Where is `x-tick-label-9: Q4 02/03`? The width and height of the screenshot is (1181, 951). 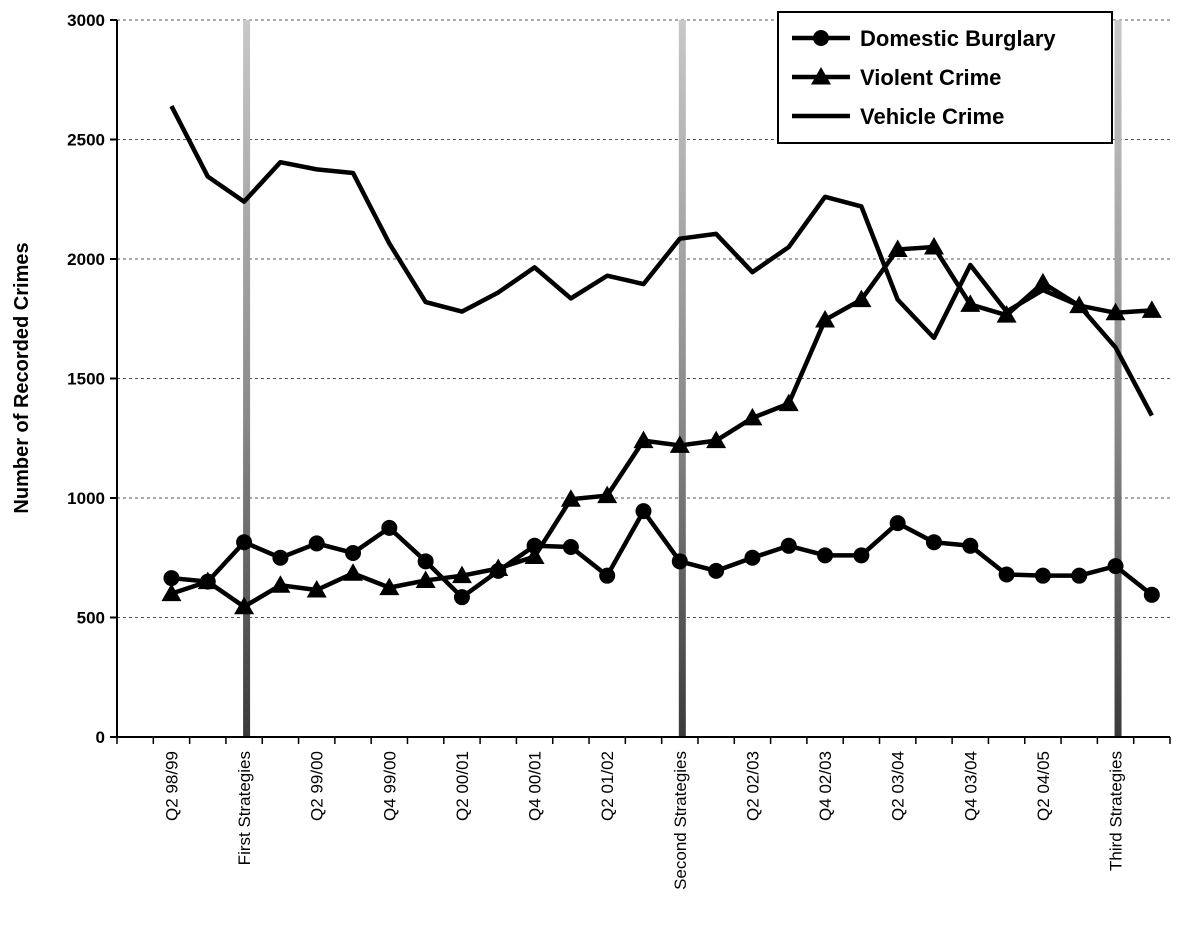
x-tick-label-9: Q4 02/03 is located at coordinates (825, 786).